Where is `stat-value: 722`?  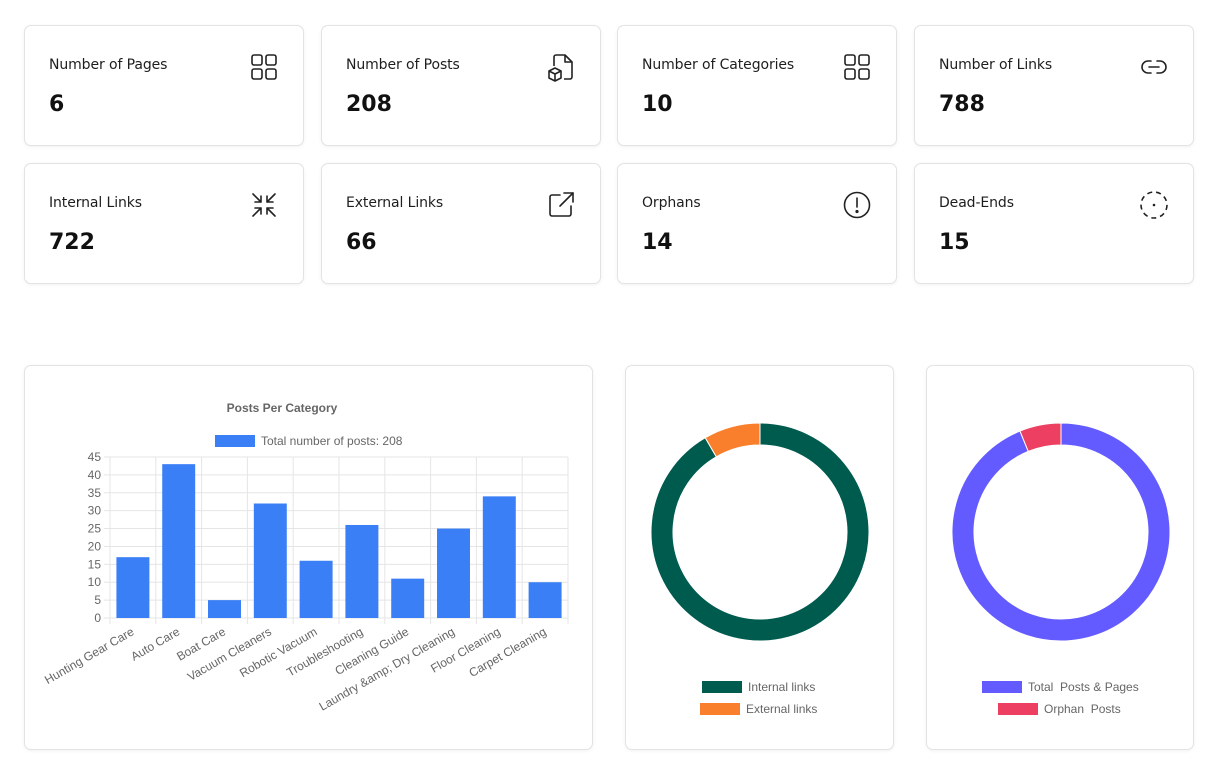 stat-value: 722 is located at coordinates (72, 242).